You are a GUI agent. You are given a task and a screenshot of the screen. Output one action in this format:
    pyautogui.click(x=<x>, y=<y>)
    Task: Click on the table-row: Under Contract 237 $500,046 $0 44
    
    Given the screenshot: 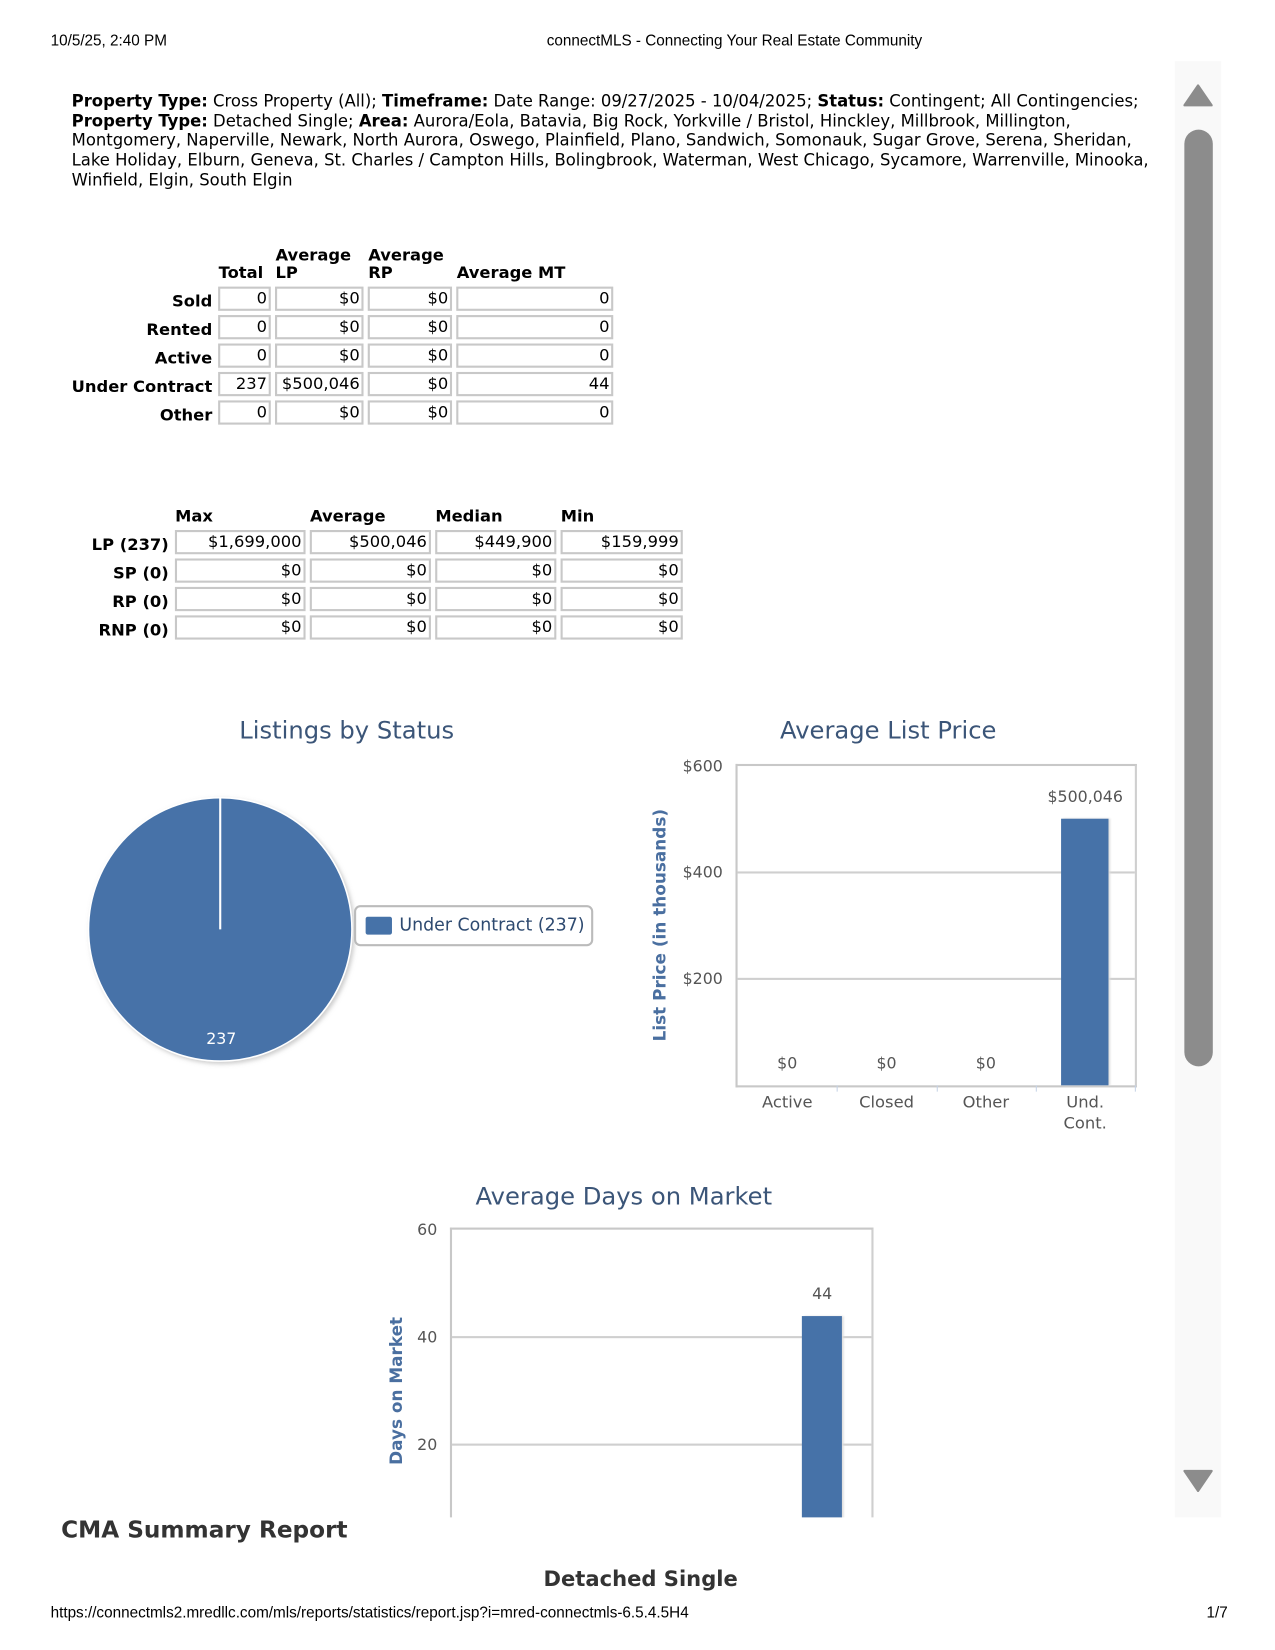 What is the action you would take?
    pyautogui.click(x=342, y=384)
    